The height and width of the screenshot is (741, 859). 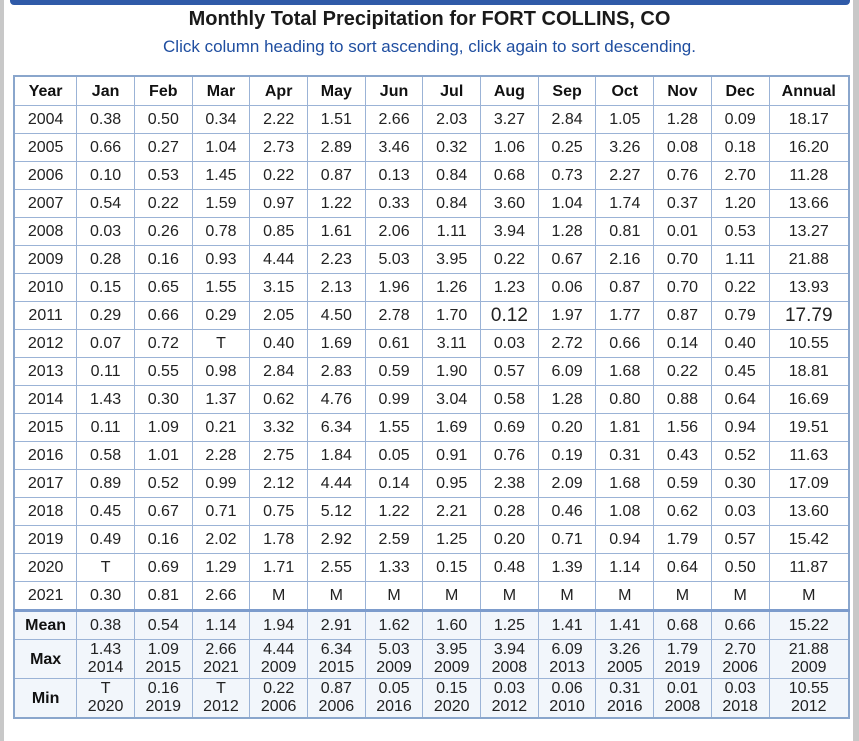 What do you see at coordinates (394, 539) in the screenshot?
I see `value-cell: 2.59` at bounding box center [394, 539].